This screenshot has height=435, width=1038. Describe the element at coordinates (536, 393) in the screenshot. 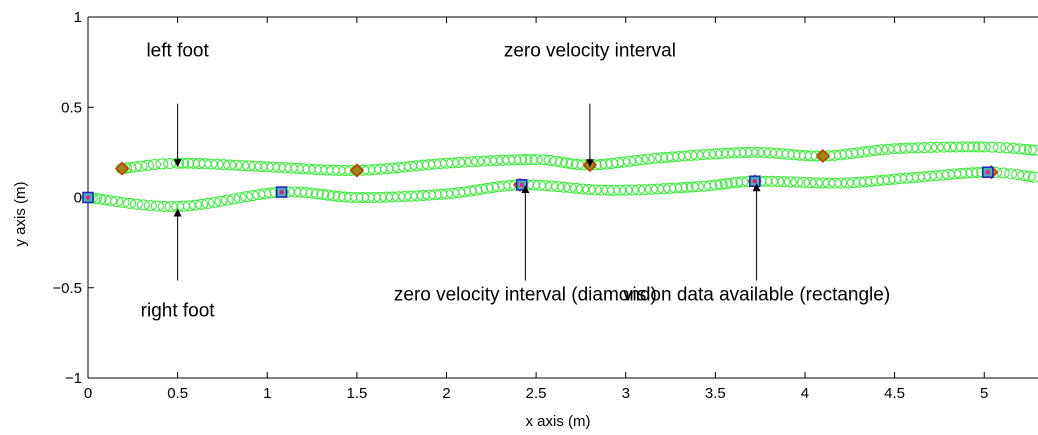

I see `x-tick-label: 2.5` at that location.